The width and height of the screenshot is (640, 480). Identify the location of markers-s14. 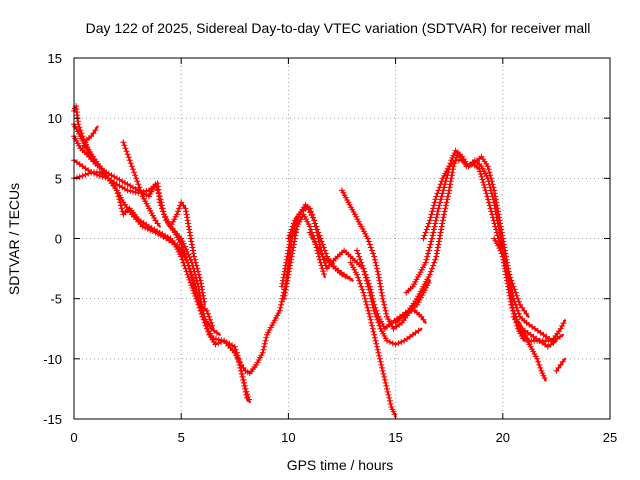
(385, 259).